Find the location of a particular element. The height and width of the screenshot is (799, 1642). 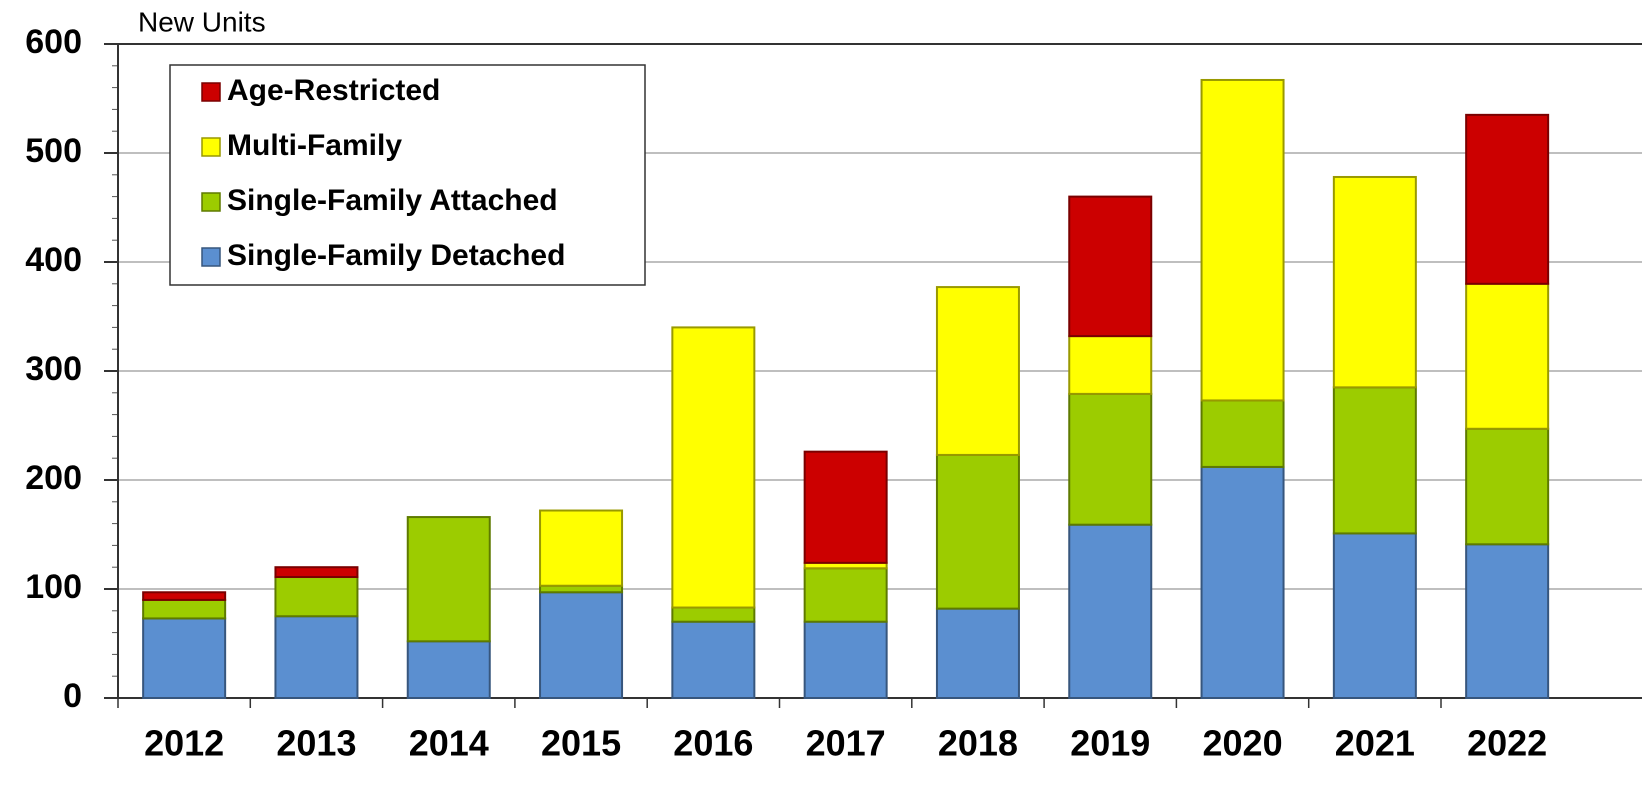

legend-label: Single-Family Attached is located at coordinates (392, 200).